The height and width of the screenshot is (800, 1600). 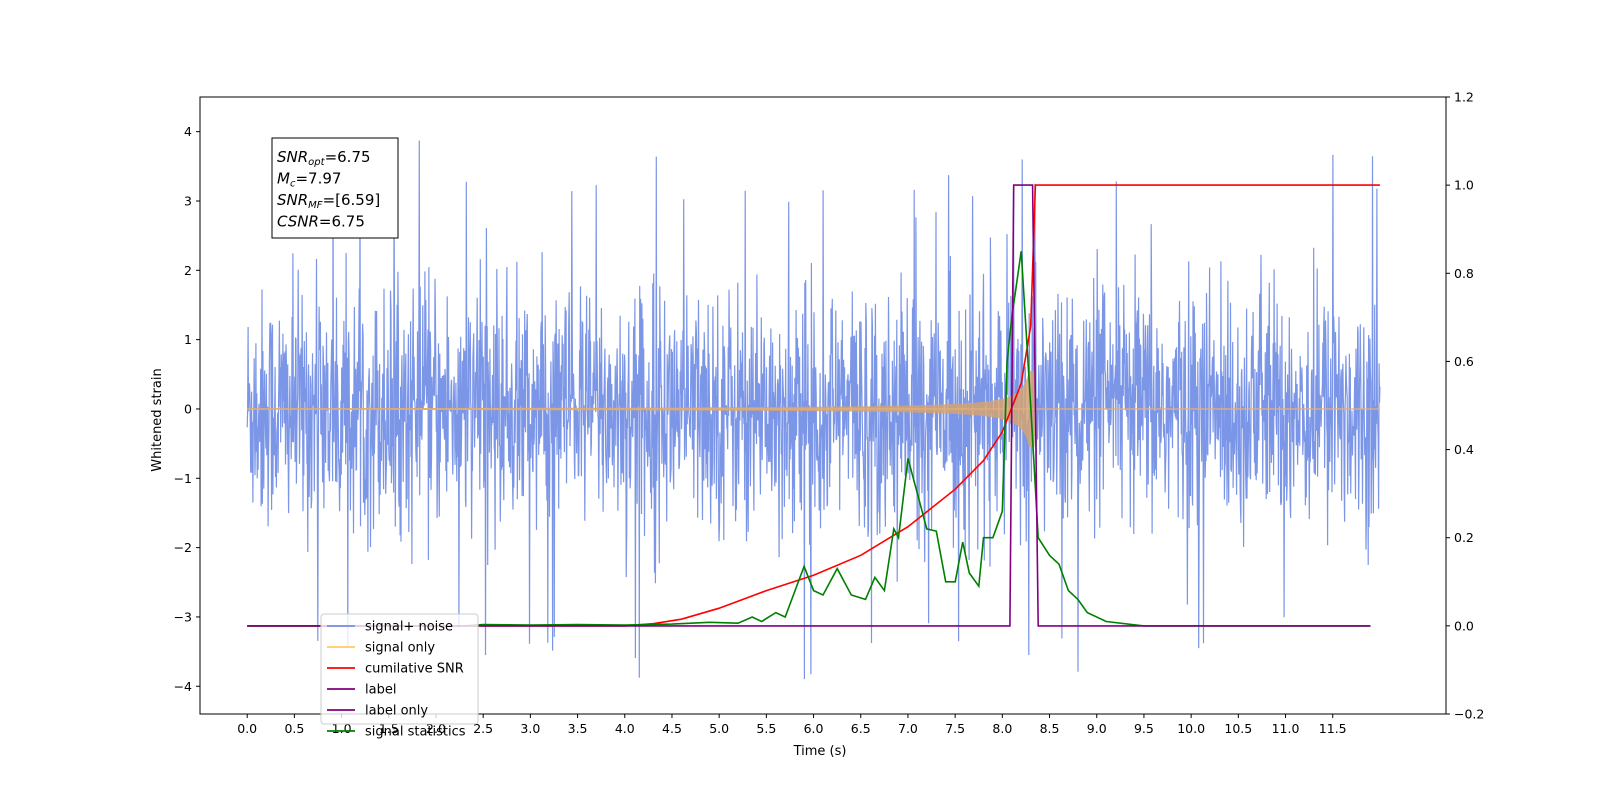 I want to click on x-tick-label: 4.5, so click(x=672, y=728).